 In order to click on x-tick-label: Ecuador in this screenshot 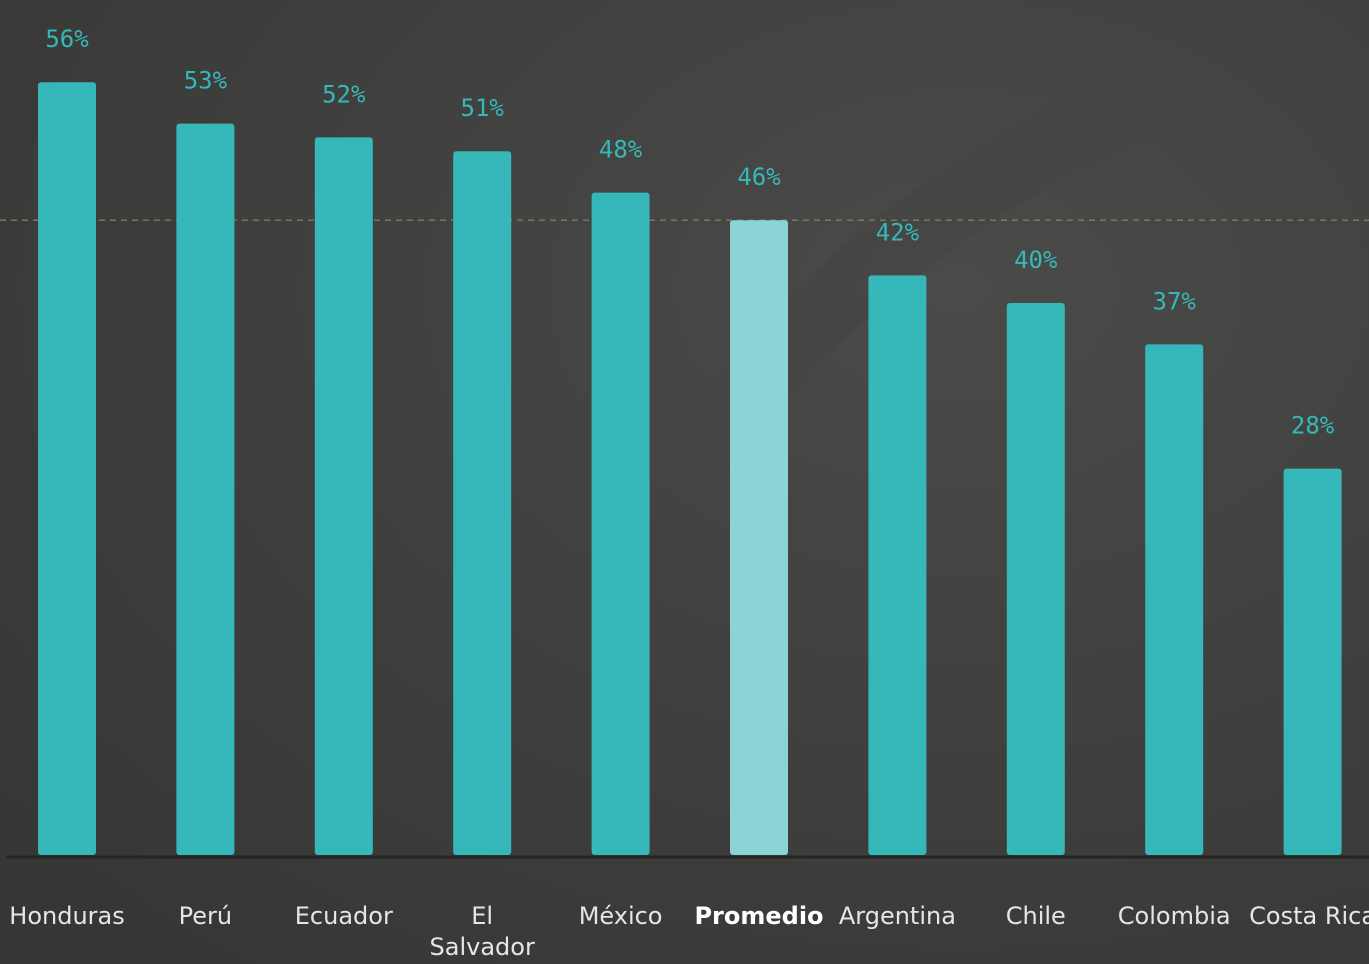, I will do `click(344, 916)`.